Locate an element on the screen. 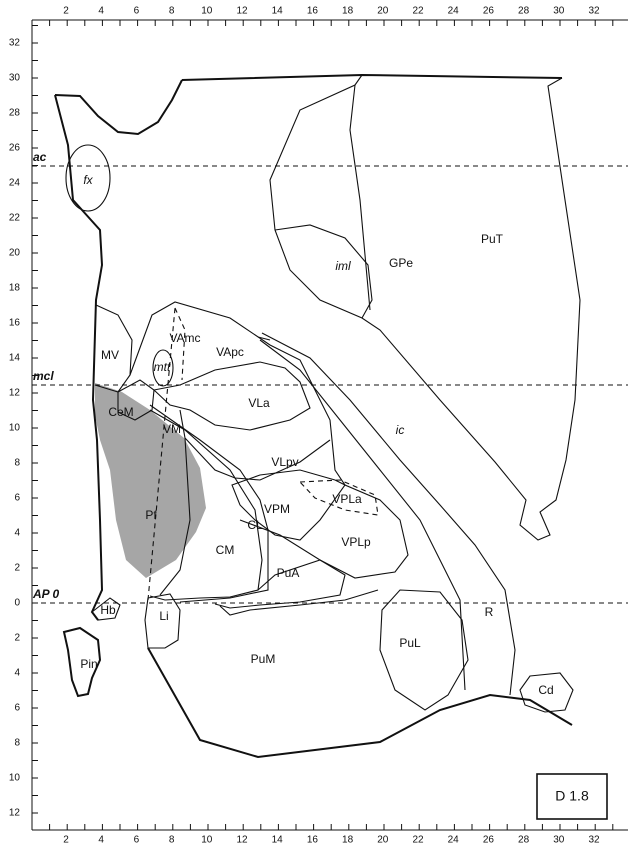 The height and width of the screenshot is (849, 628). region-label: VApc is located at coordinates (230, 352).